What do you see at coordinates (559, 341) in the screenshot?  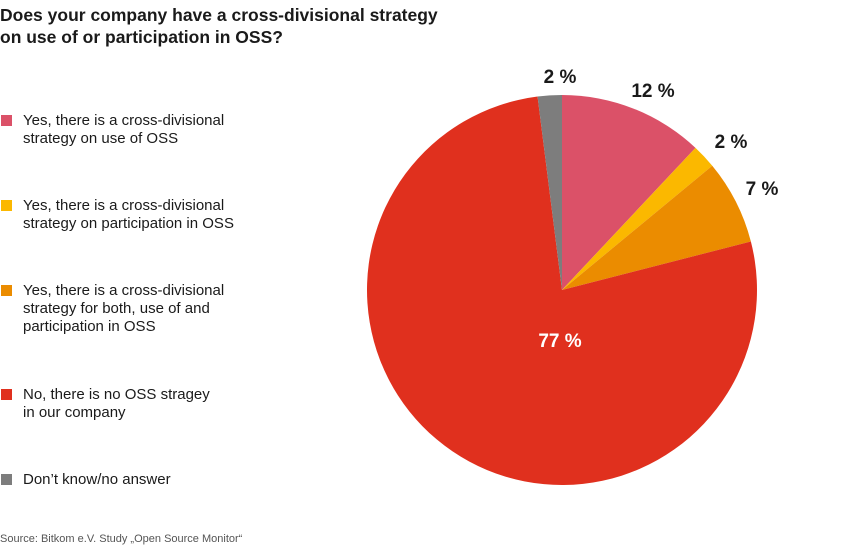 I see `slice-value-label: 77 %` at bounding box center [559, 341].